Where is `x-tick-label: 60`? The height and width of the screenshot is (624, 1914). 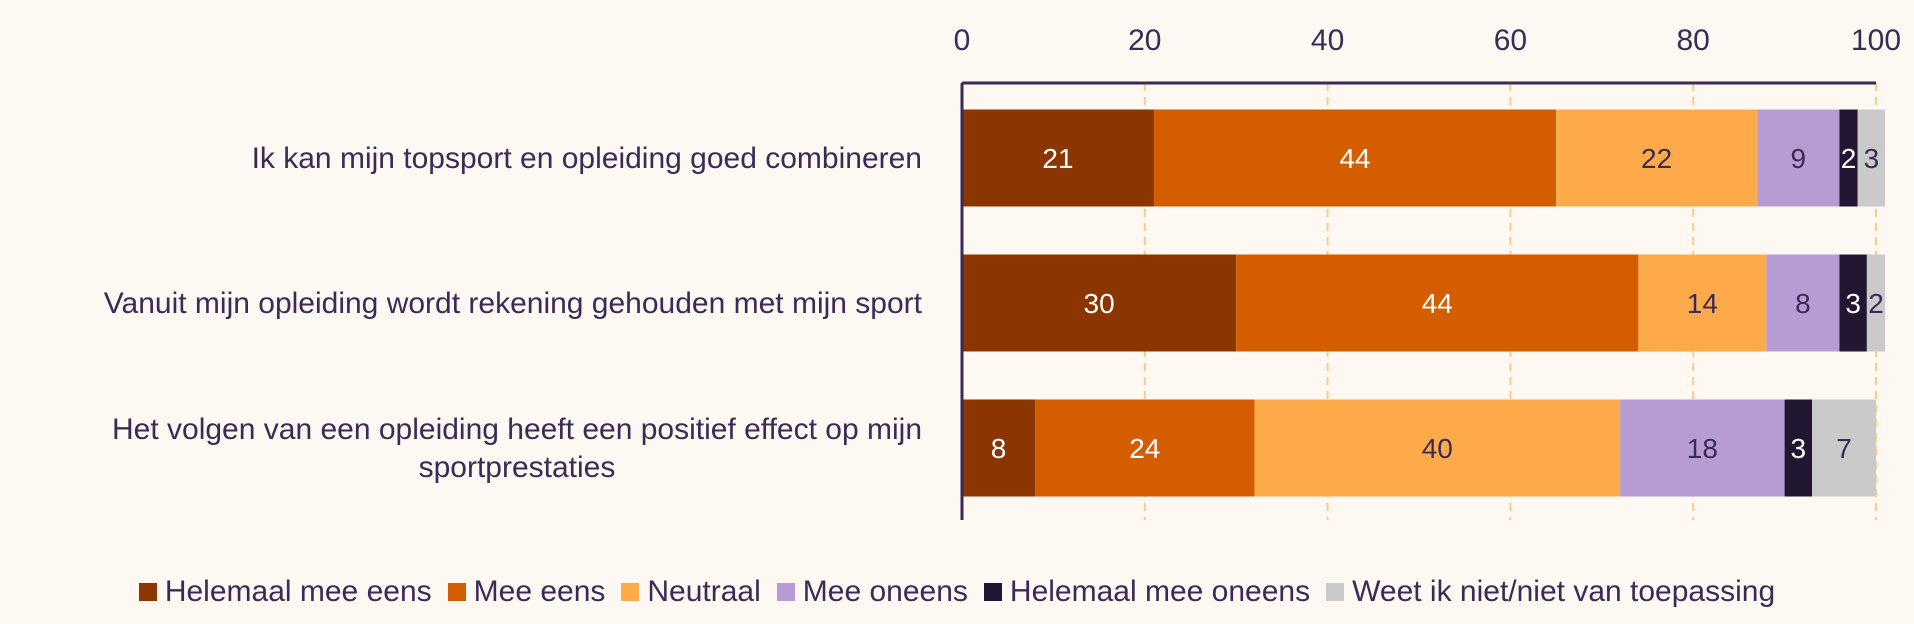
x-tick-label: 60 is located at coordinates (1510, 40).